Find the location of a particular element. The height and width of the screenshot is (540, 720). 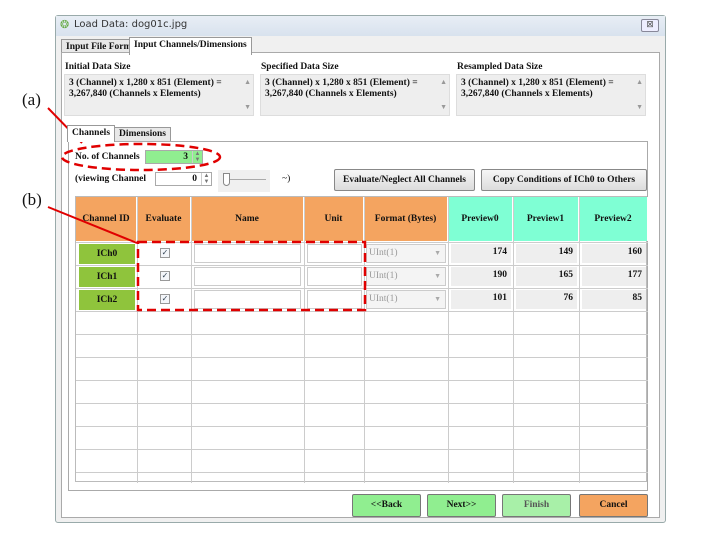

header-format: Format (Bytes) is located at coordinates (406, 219).